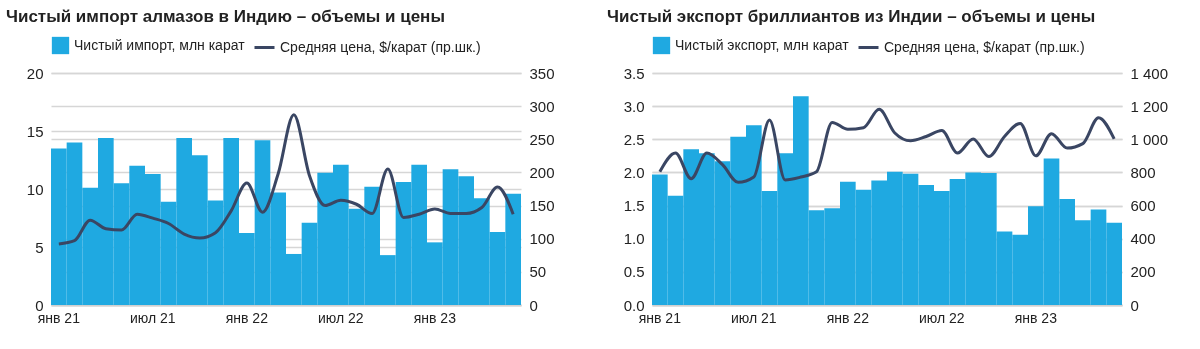 This screenshot has height=349, width=1200. What do you see at coordinates (225, 16) in the screenshot?
I see `chart-title: Чистый импорт алмазов в Индию – объемы и цены` at bounding box center [225, 16].